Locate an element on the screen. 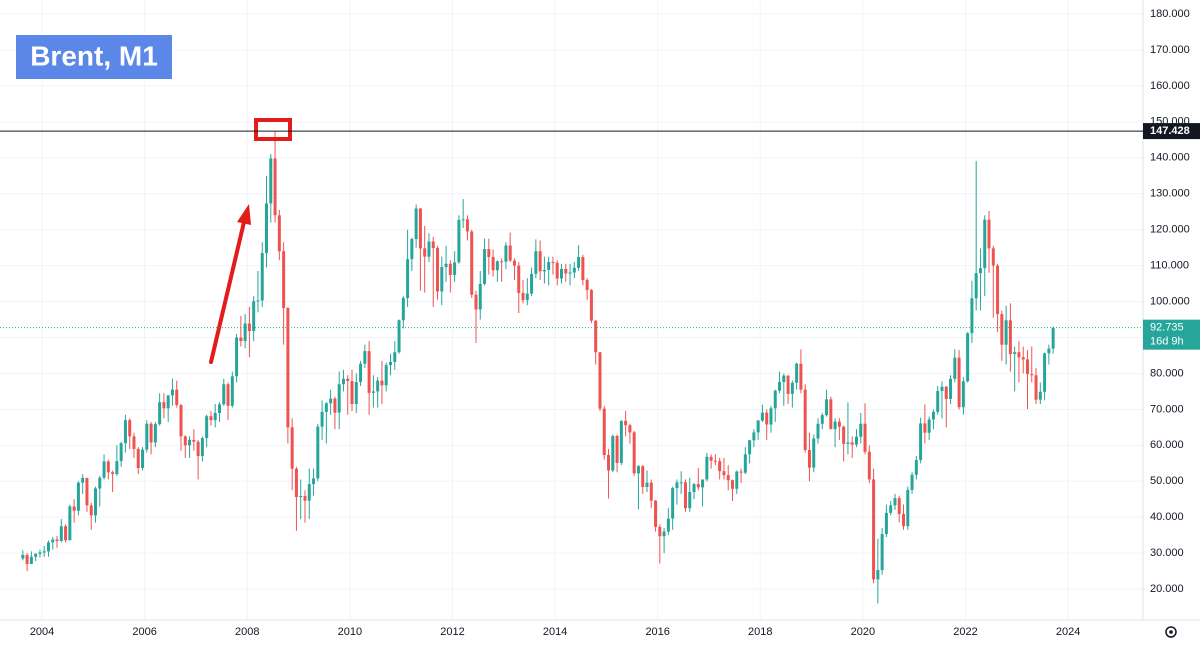  x-tick-label: 2016 is located at coordinates (657, 632).